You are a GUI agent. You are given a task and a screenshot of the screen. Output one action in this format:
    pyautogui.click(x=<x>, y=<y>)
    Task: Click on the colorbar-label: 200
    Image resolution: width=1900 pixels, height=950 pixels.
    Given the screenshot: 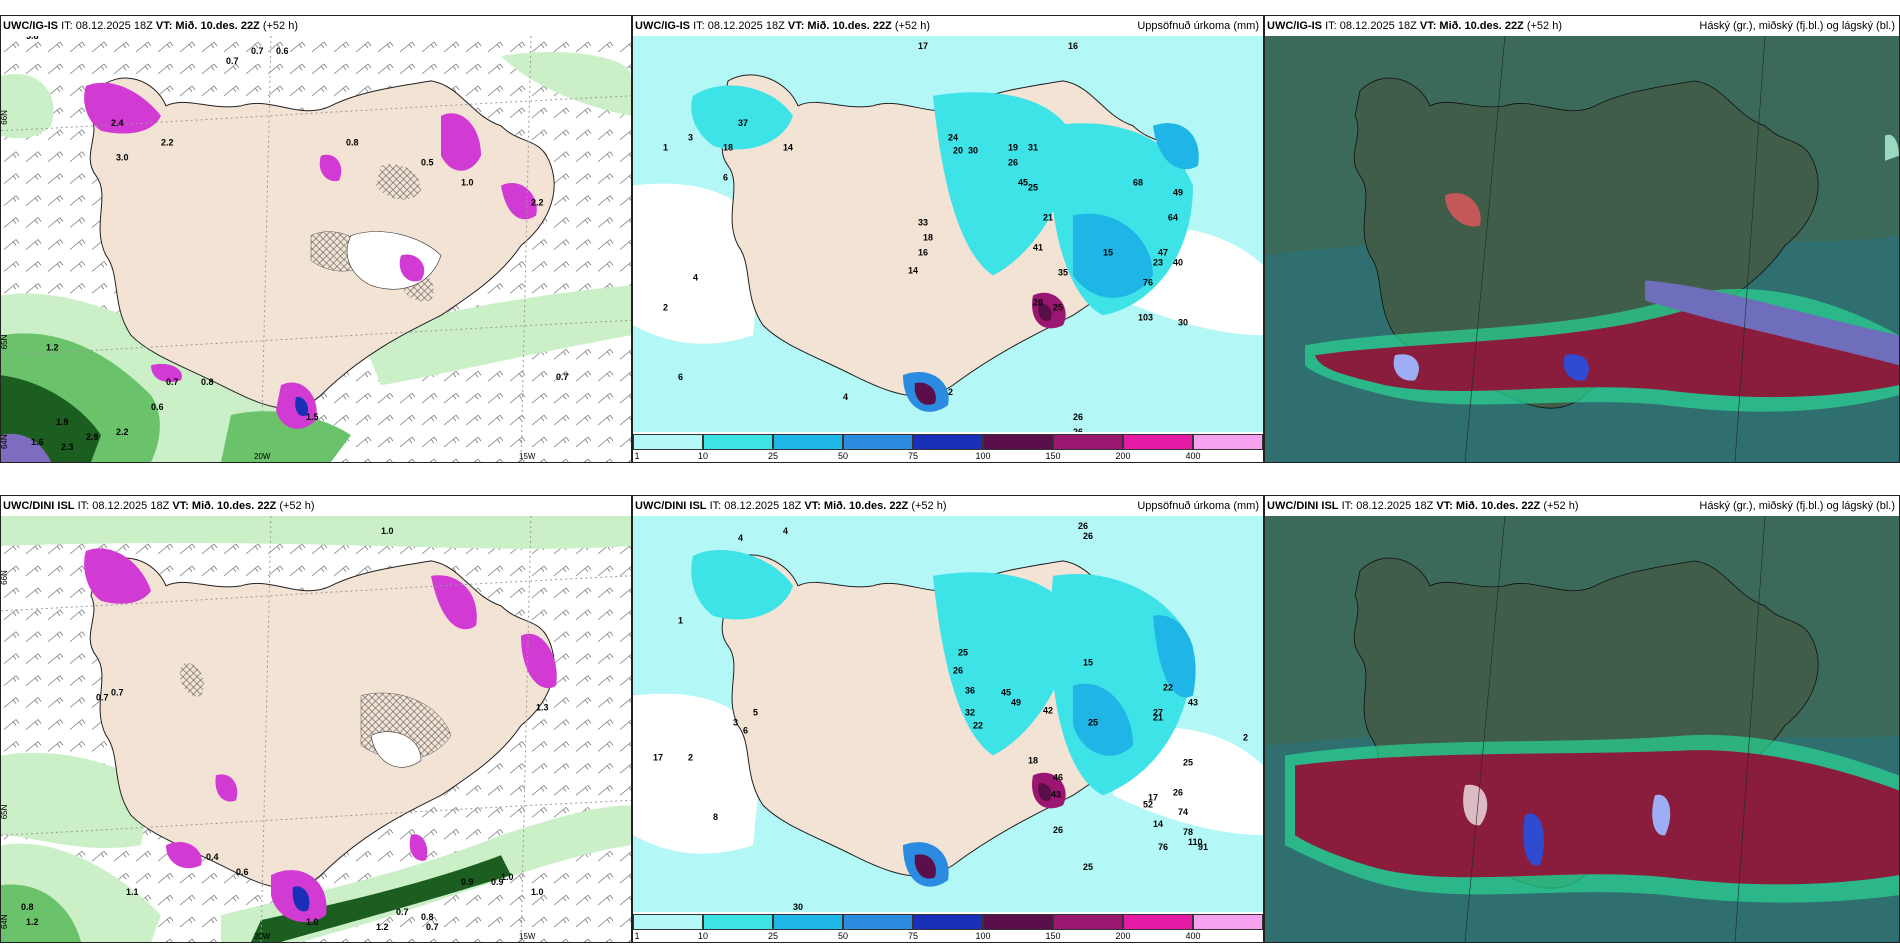 What is the action you would take?
    pyautogui.click(x=1123, y=936)
    